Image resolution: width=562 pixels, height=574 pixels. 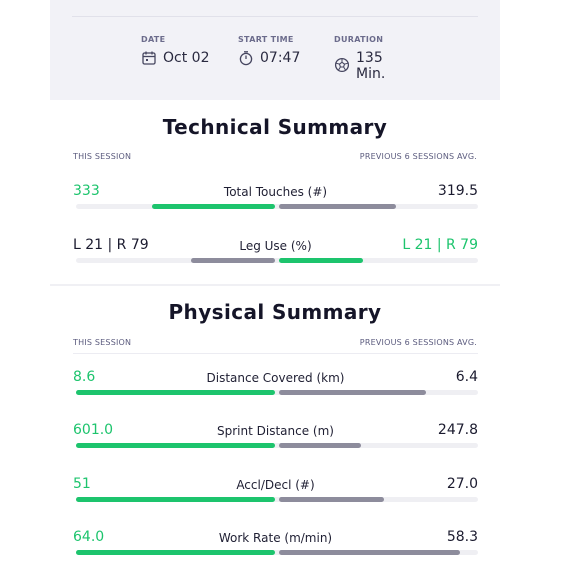 What do you see at coordinates (153, 39) in the screenshot?
I see `date-label: DATE` at bounding box center [153, 39].